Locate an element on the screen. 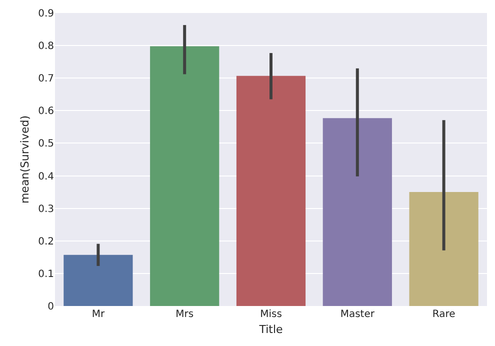 Image resolution: width=495 pixels, height=346 pixels. x-tick-label: Mrs is located at coordinates (185, 314).